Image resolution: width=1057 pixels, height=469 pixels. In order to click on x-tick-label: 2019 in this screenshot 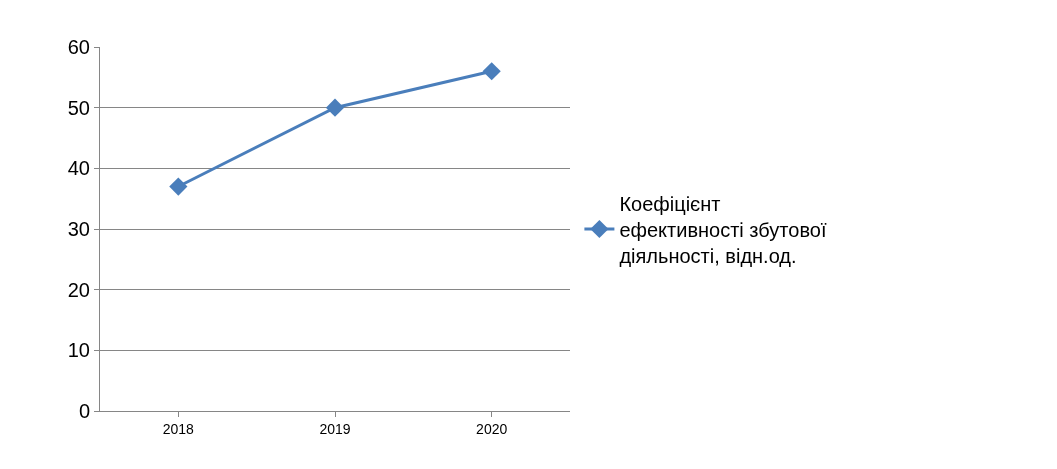, I will do `click(335, 428)`.